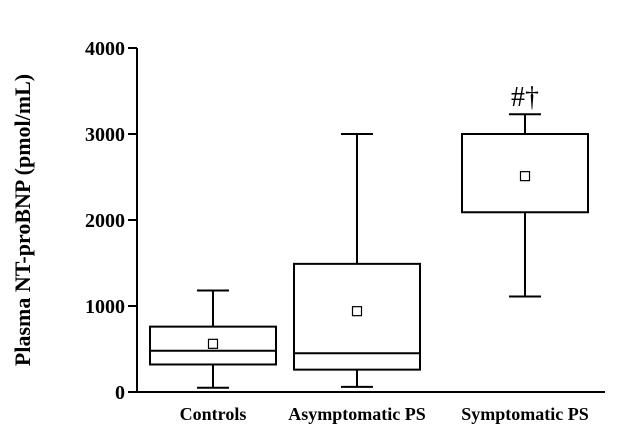 The width and height of the screenshot is (617, 428). What do you see at coordinates (22, 220) in the screenshot?
I see `y-axis-label: Plasma NT-proBNP (pmol/mL)` at bounding box center [22, 220].